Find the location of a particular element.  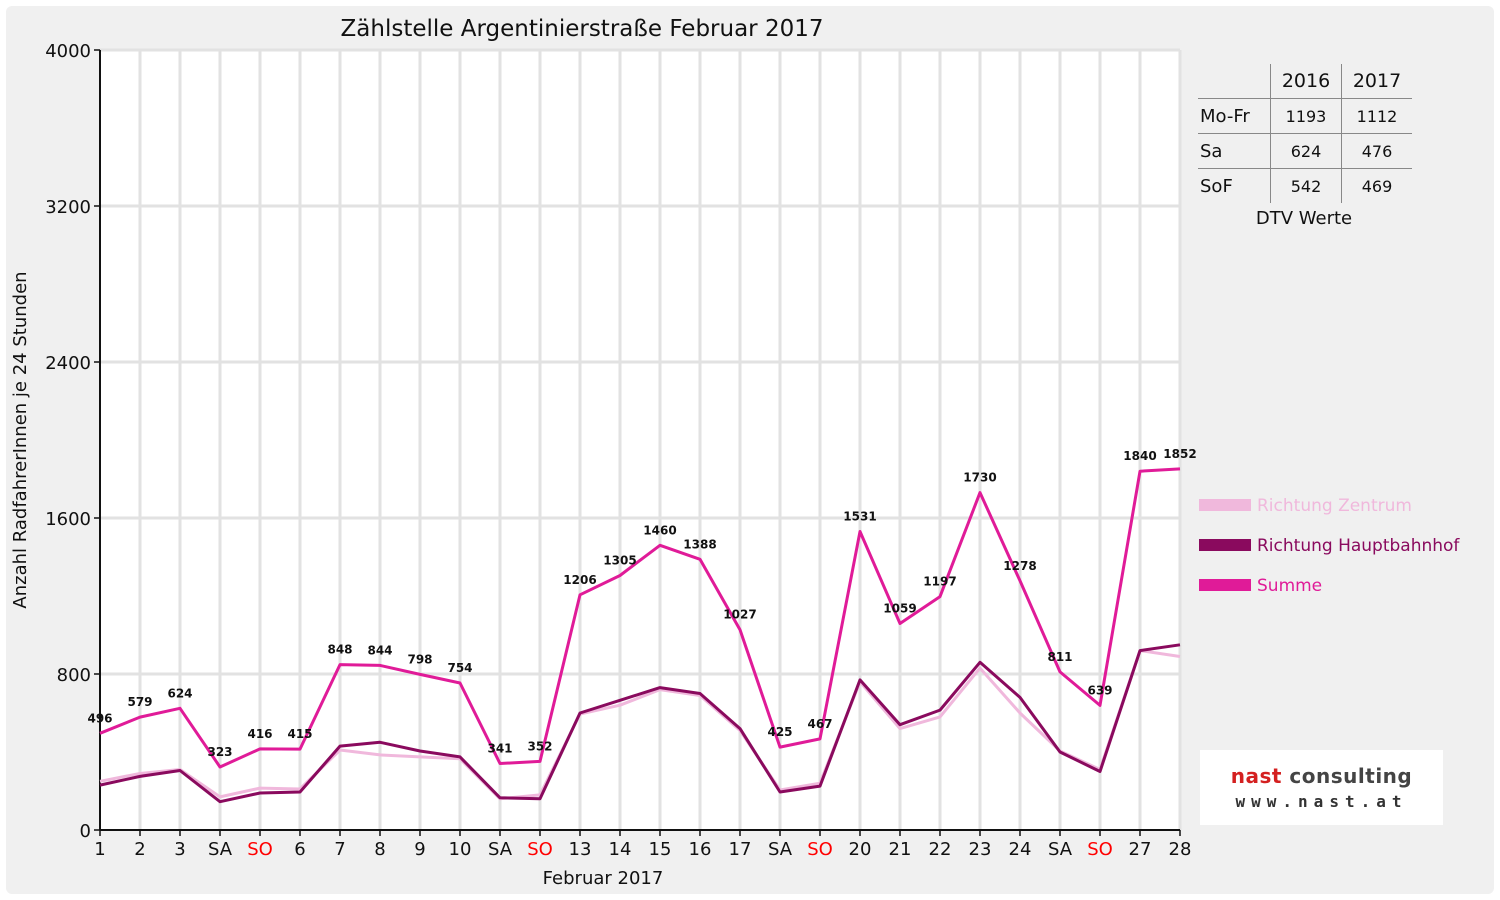

dtv-header-2016: 2016 is located at coordinates (1306, 81).